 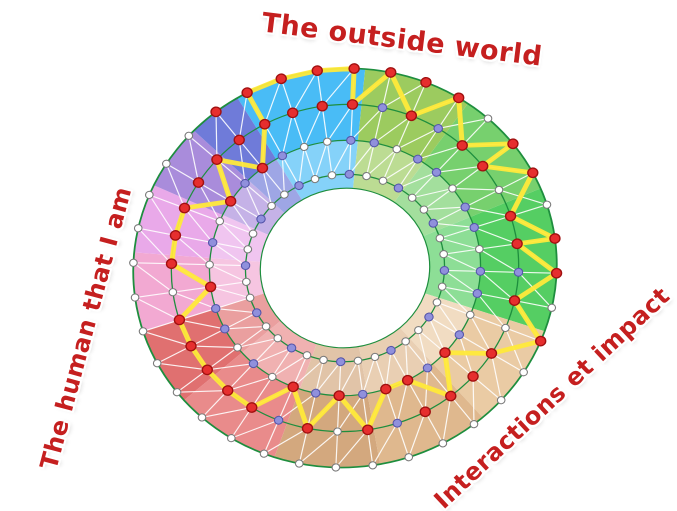 What do you see at coordinates (198, 283) in the screenshot?
I see `sector-pink` at bounding box center [198, 283].